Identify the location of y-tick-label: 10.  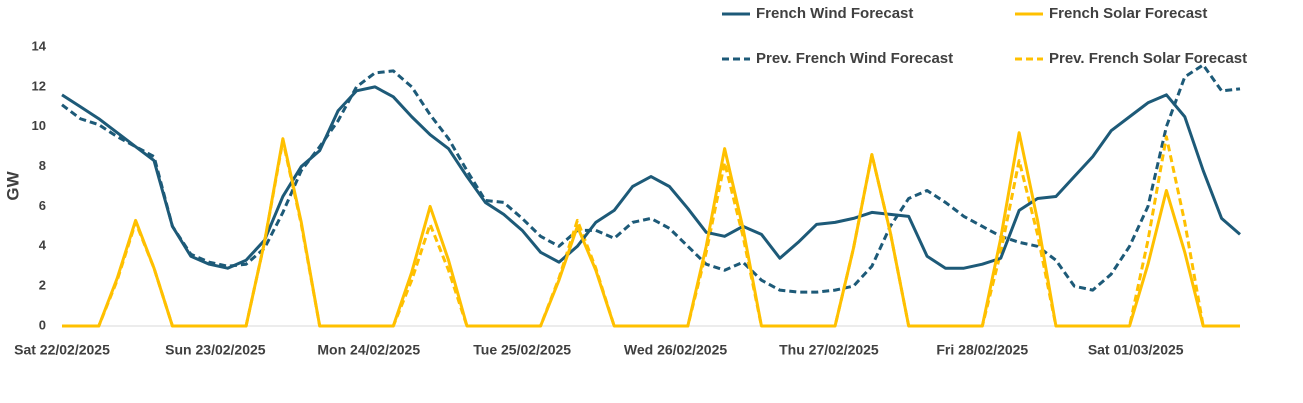
(39, 125).